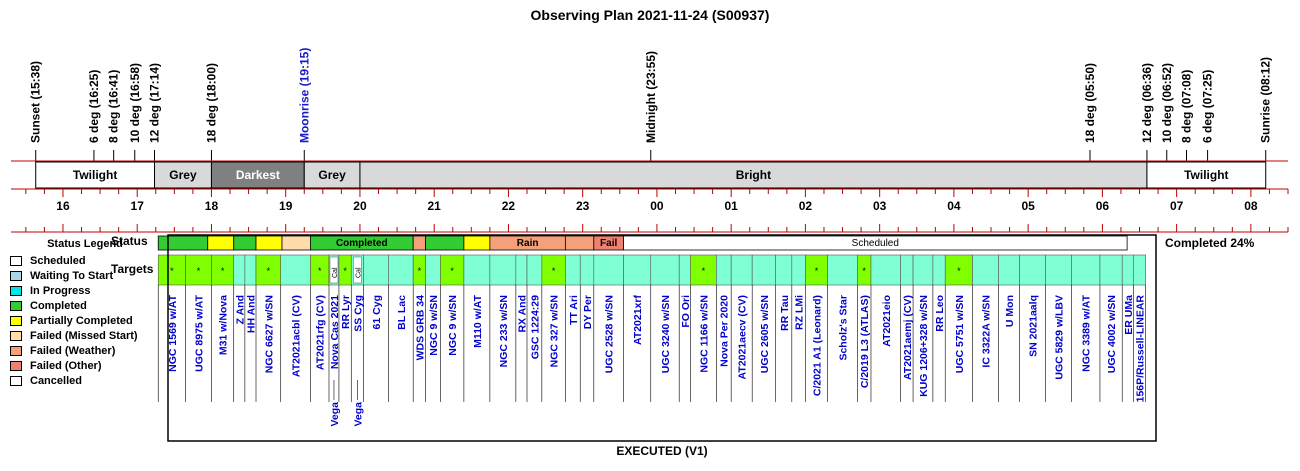 The height and width of the screenshot is (471, 1300). I want to click on target-name: WDS GRB 34, so click(420, 328).